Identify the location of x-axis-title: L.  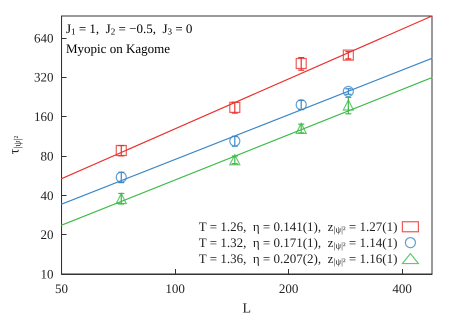
(247, 309).